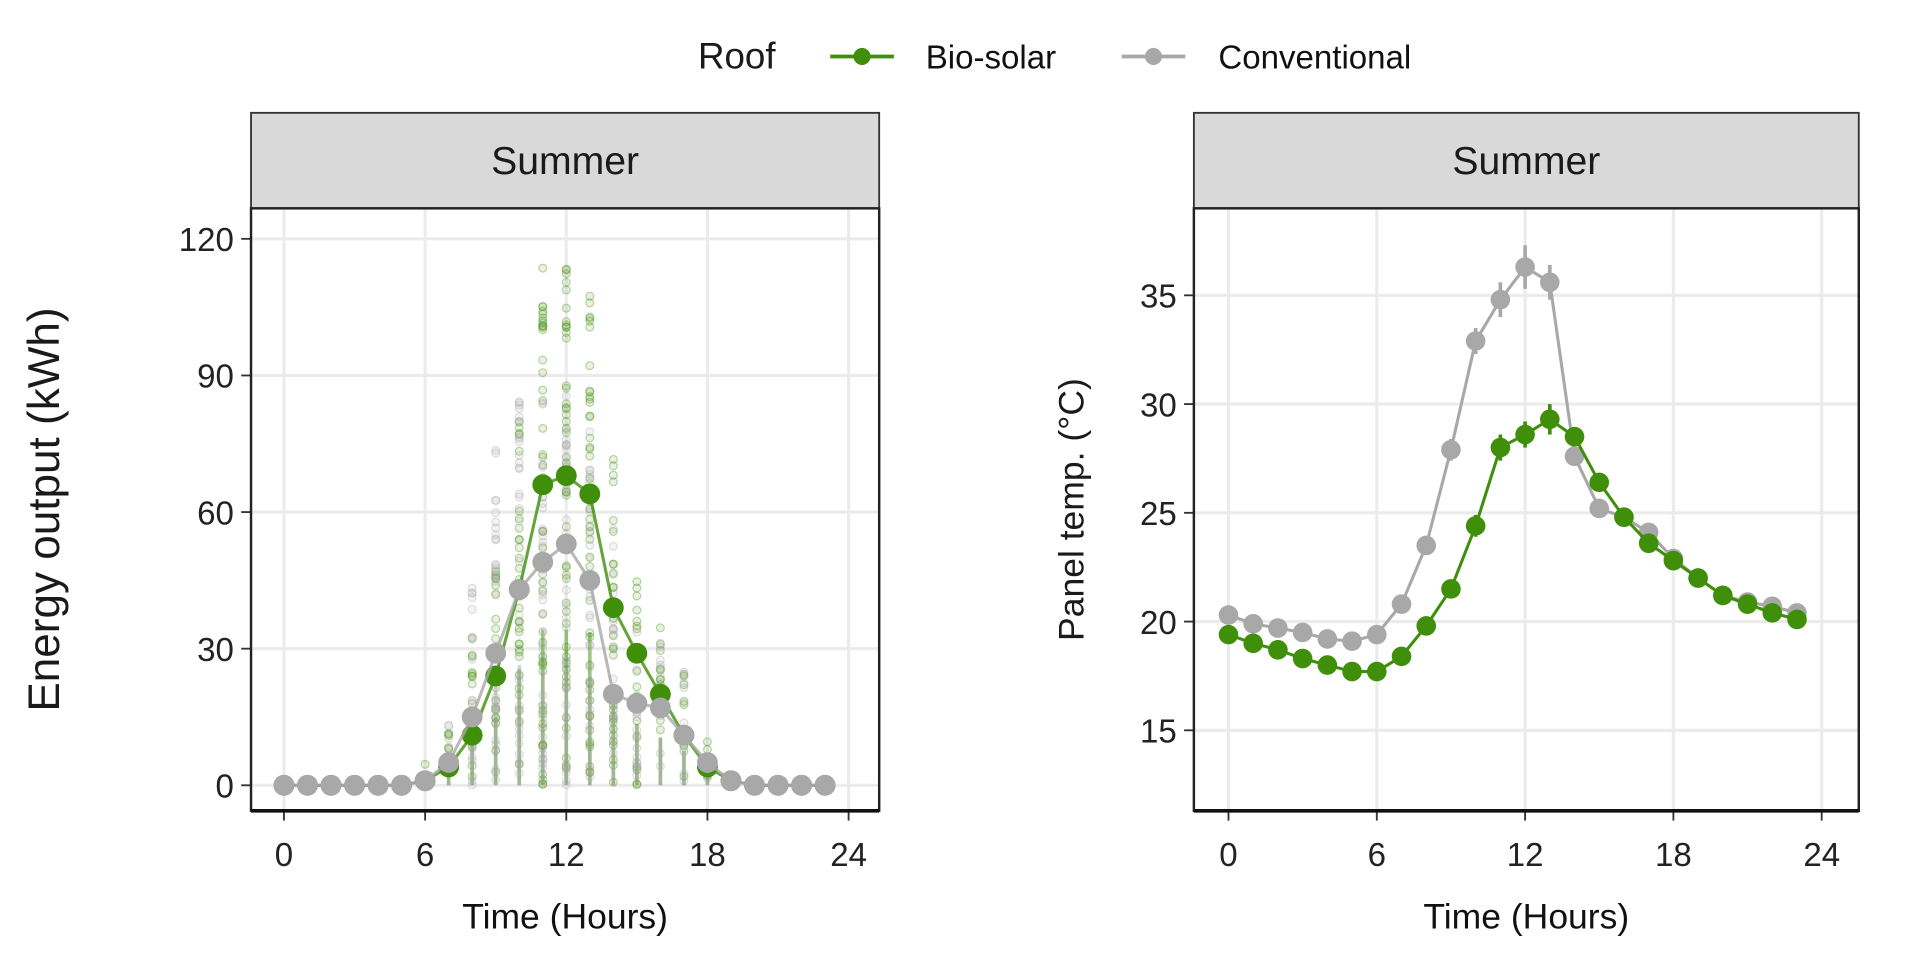 The height and width of the screenshot is (953, 1920). Describe the element at coordinates (1153, 56) in the screenshot. I see `legend-key-point` at that location.